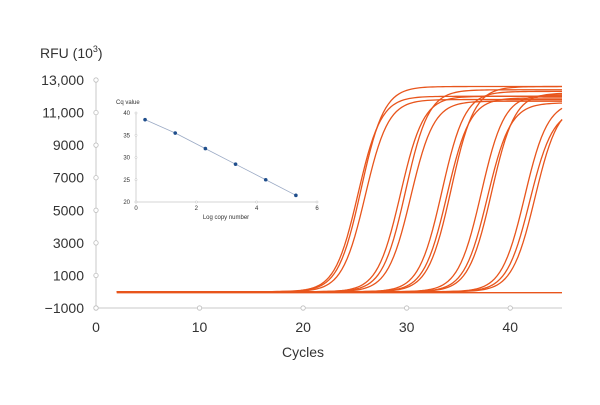  I want to click on inset-y-tick-label: 40, so click(126, 114).